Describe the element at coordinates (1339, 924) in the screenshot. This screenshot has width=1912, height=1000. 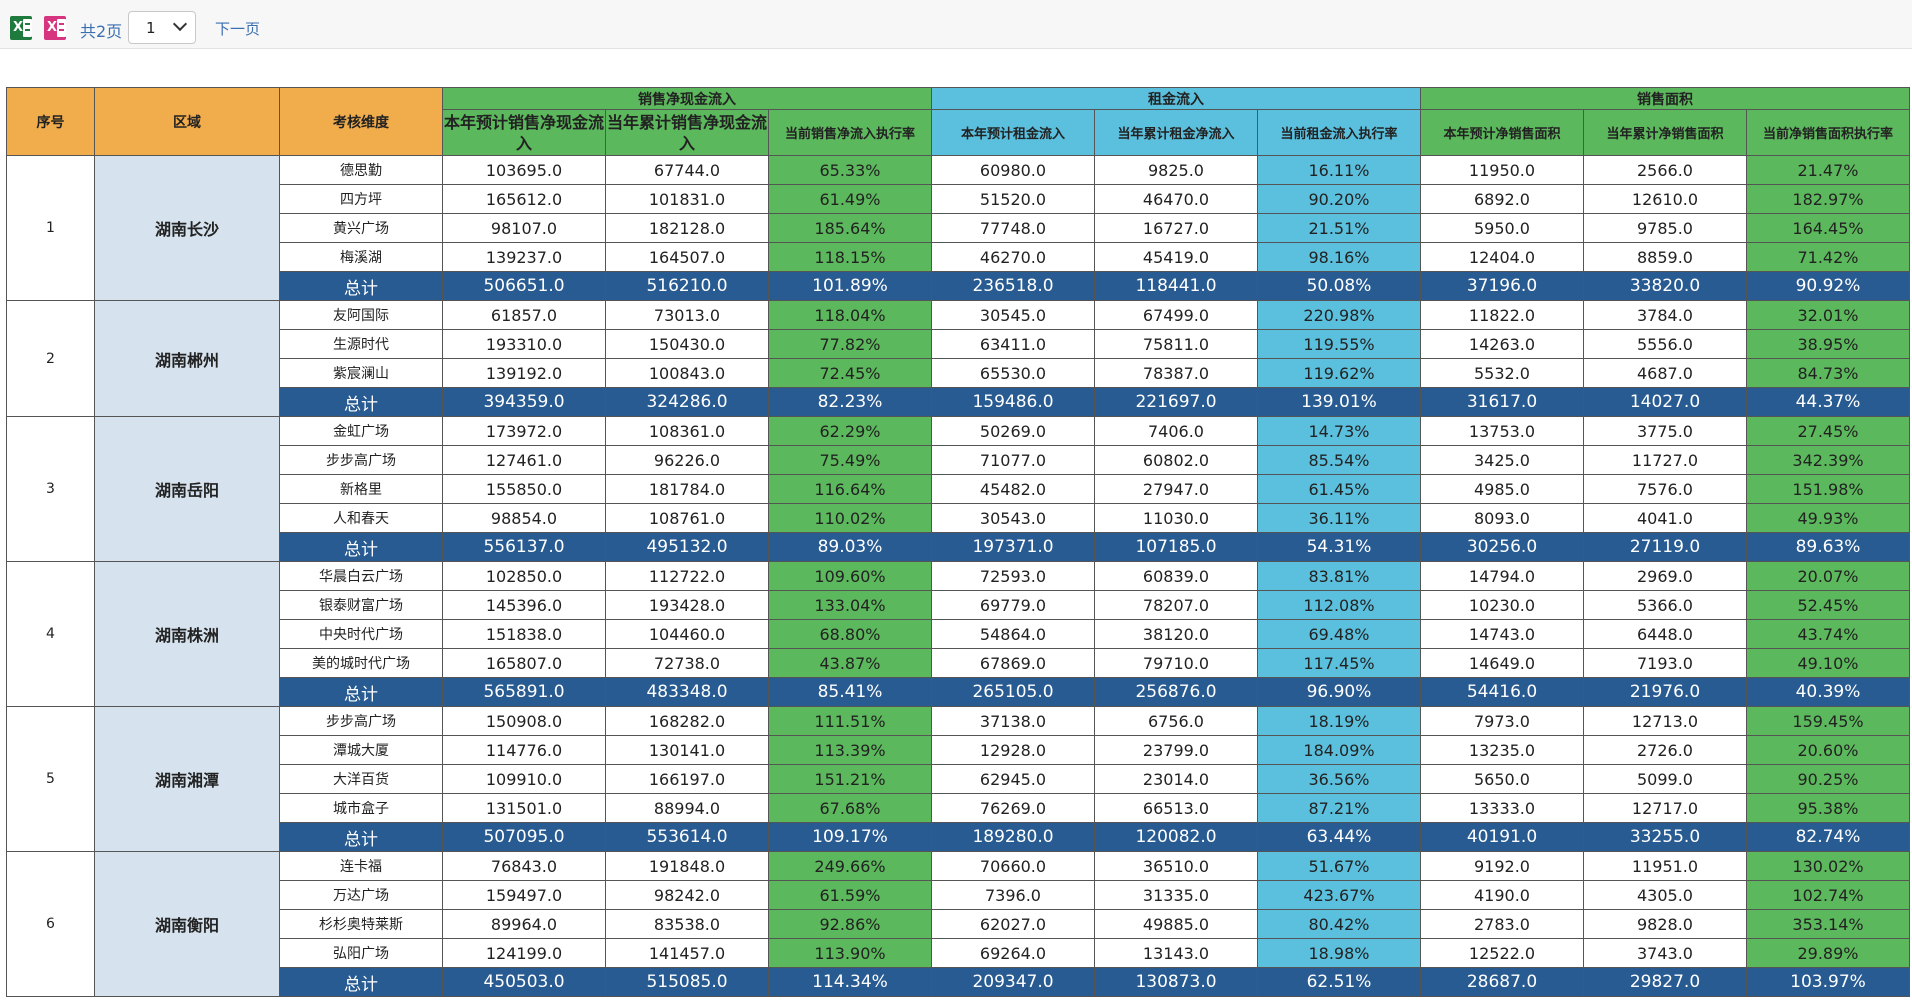
I see `value-cell: 80.42%` at that location.